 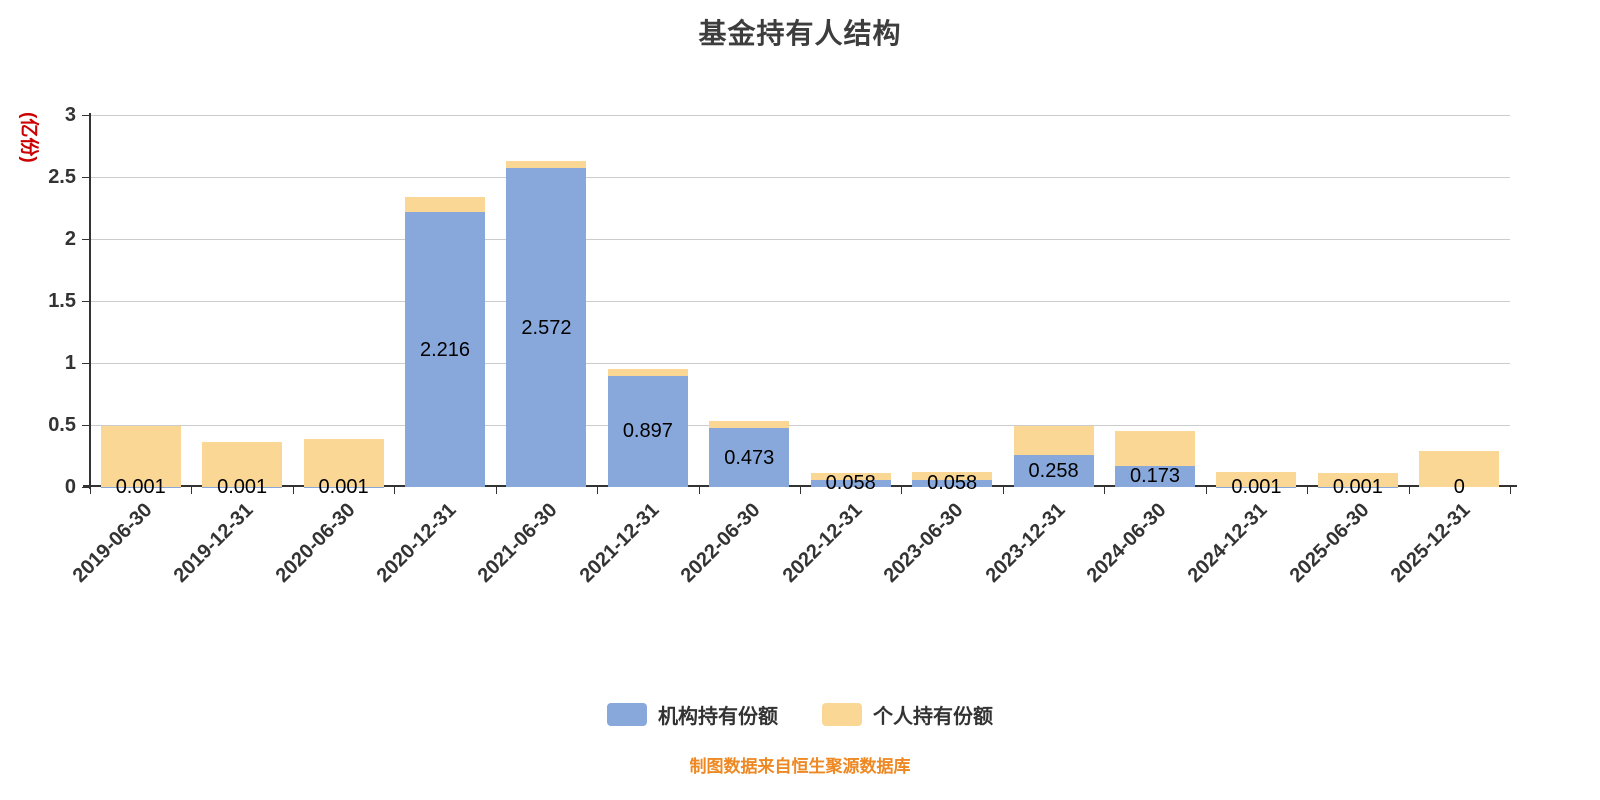 I want to click on legend-item: 机构持有份额, so click(x=692, y=714).